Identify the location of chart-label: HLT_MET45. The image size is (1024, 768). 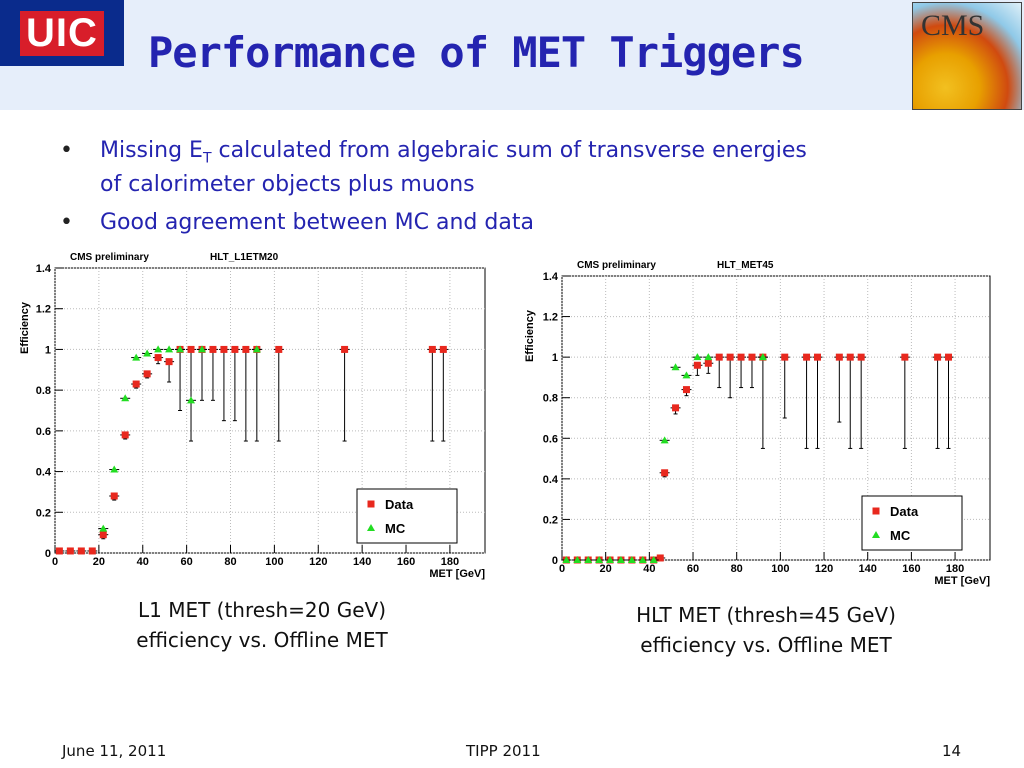
(745, 265).